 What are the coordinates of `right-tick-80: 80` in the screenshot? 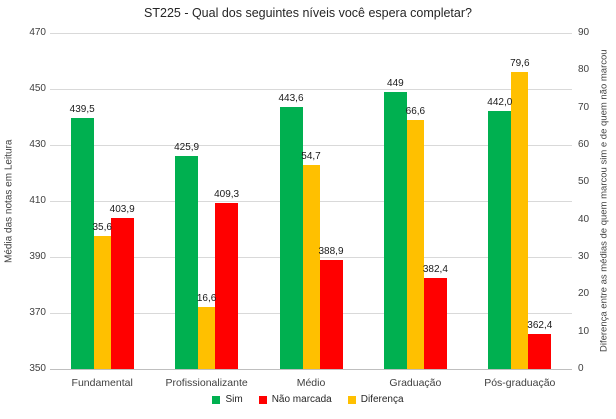 It's located at (584, 70).